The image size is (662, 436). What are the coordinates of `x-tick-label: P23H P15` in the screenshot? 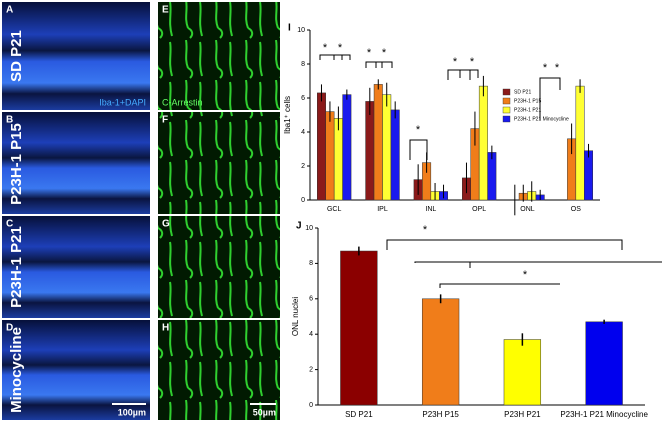 It's located at (440, 414).